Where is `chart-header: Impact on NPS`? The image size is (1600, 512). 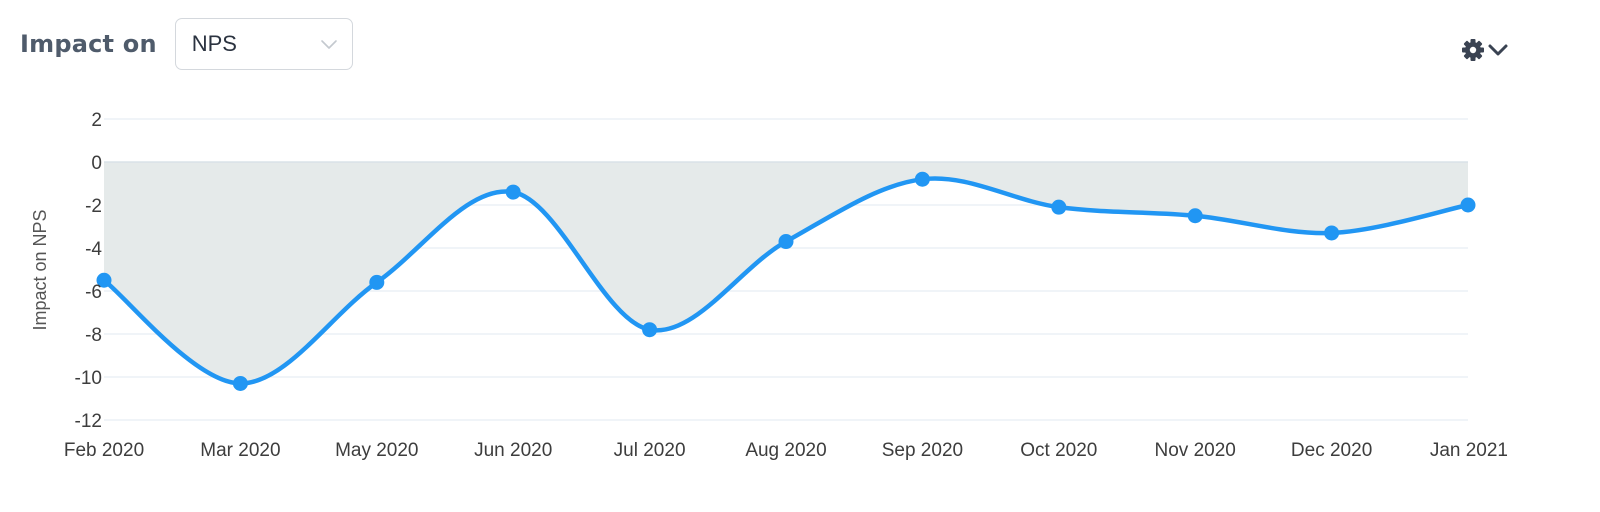 chart-header: Impact on NPS is located at coordinates (800, 44).